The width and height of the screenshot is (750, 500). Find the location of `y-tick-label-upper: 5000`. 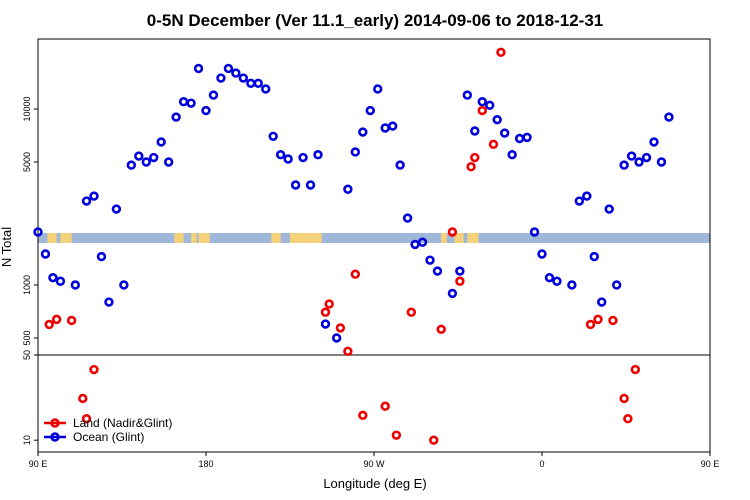

y-tick-label-upper: 5000 is located at coordinates (27, 162).